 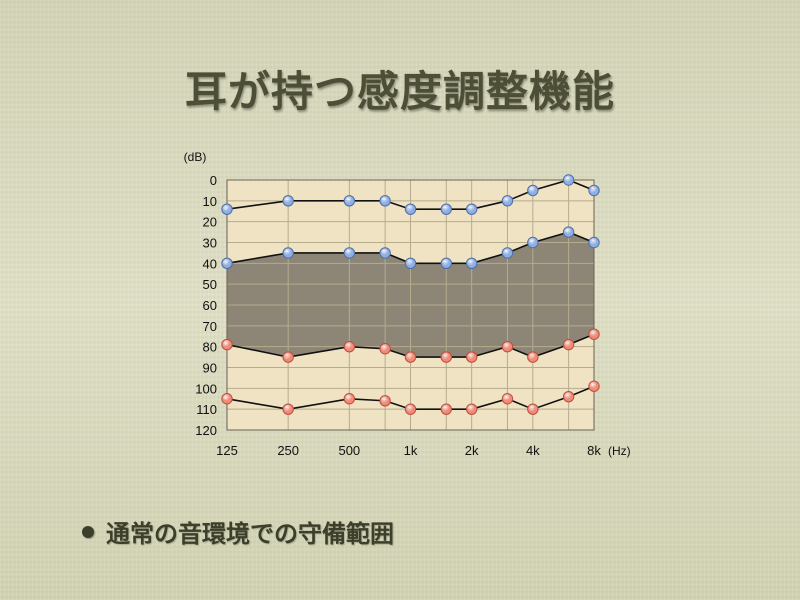 I want to click on y-tick-label: 40, so click(x=210, y=263).